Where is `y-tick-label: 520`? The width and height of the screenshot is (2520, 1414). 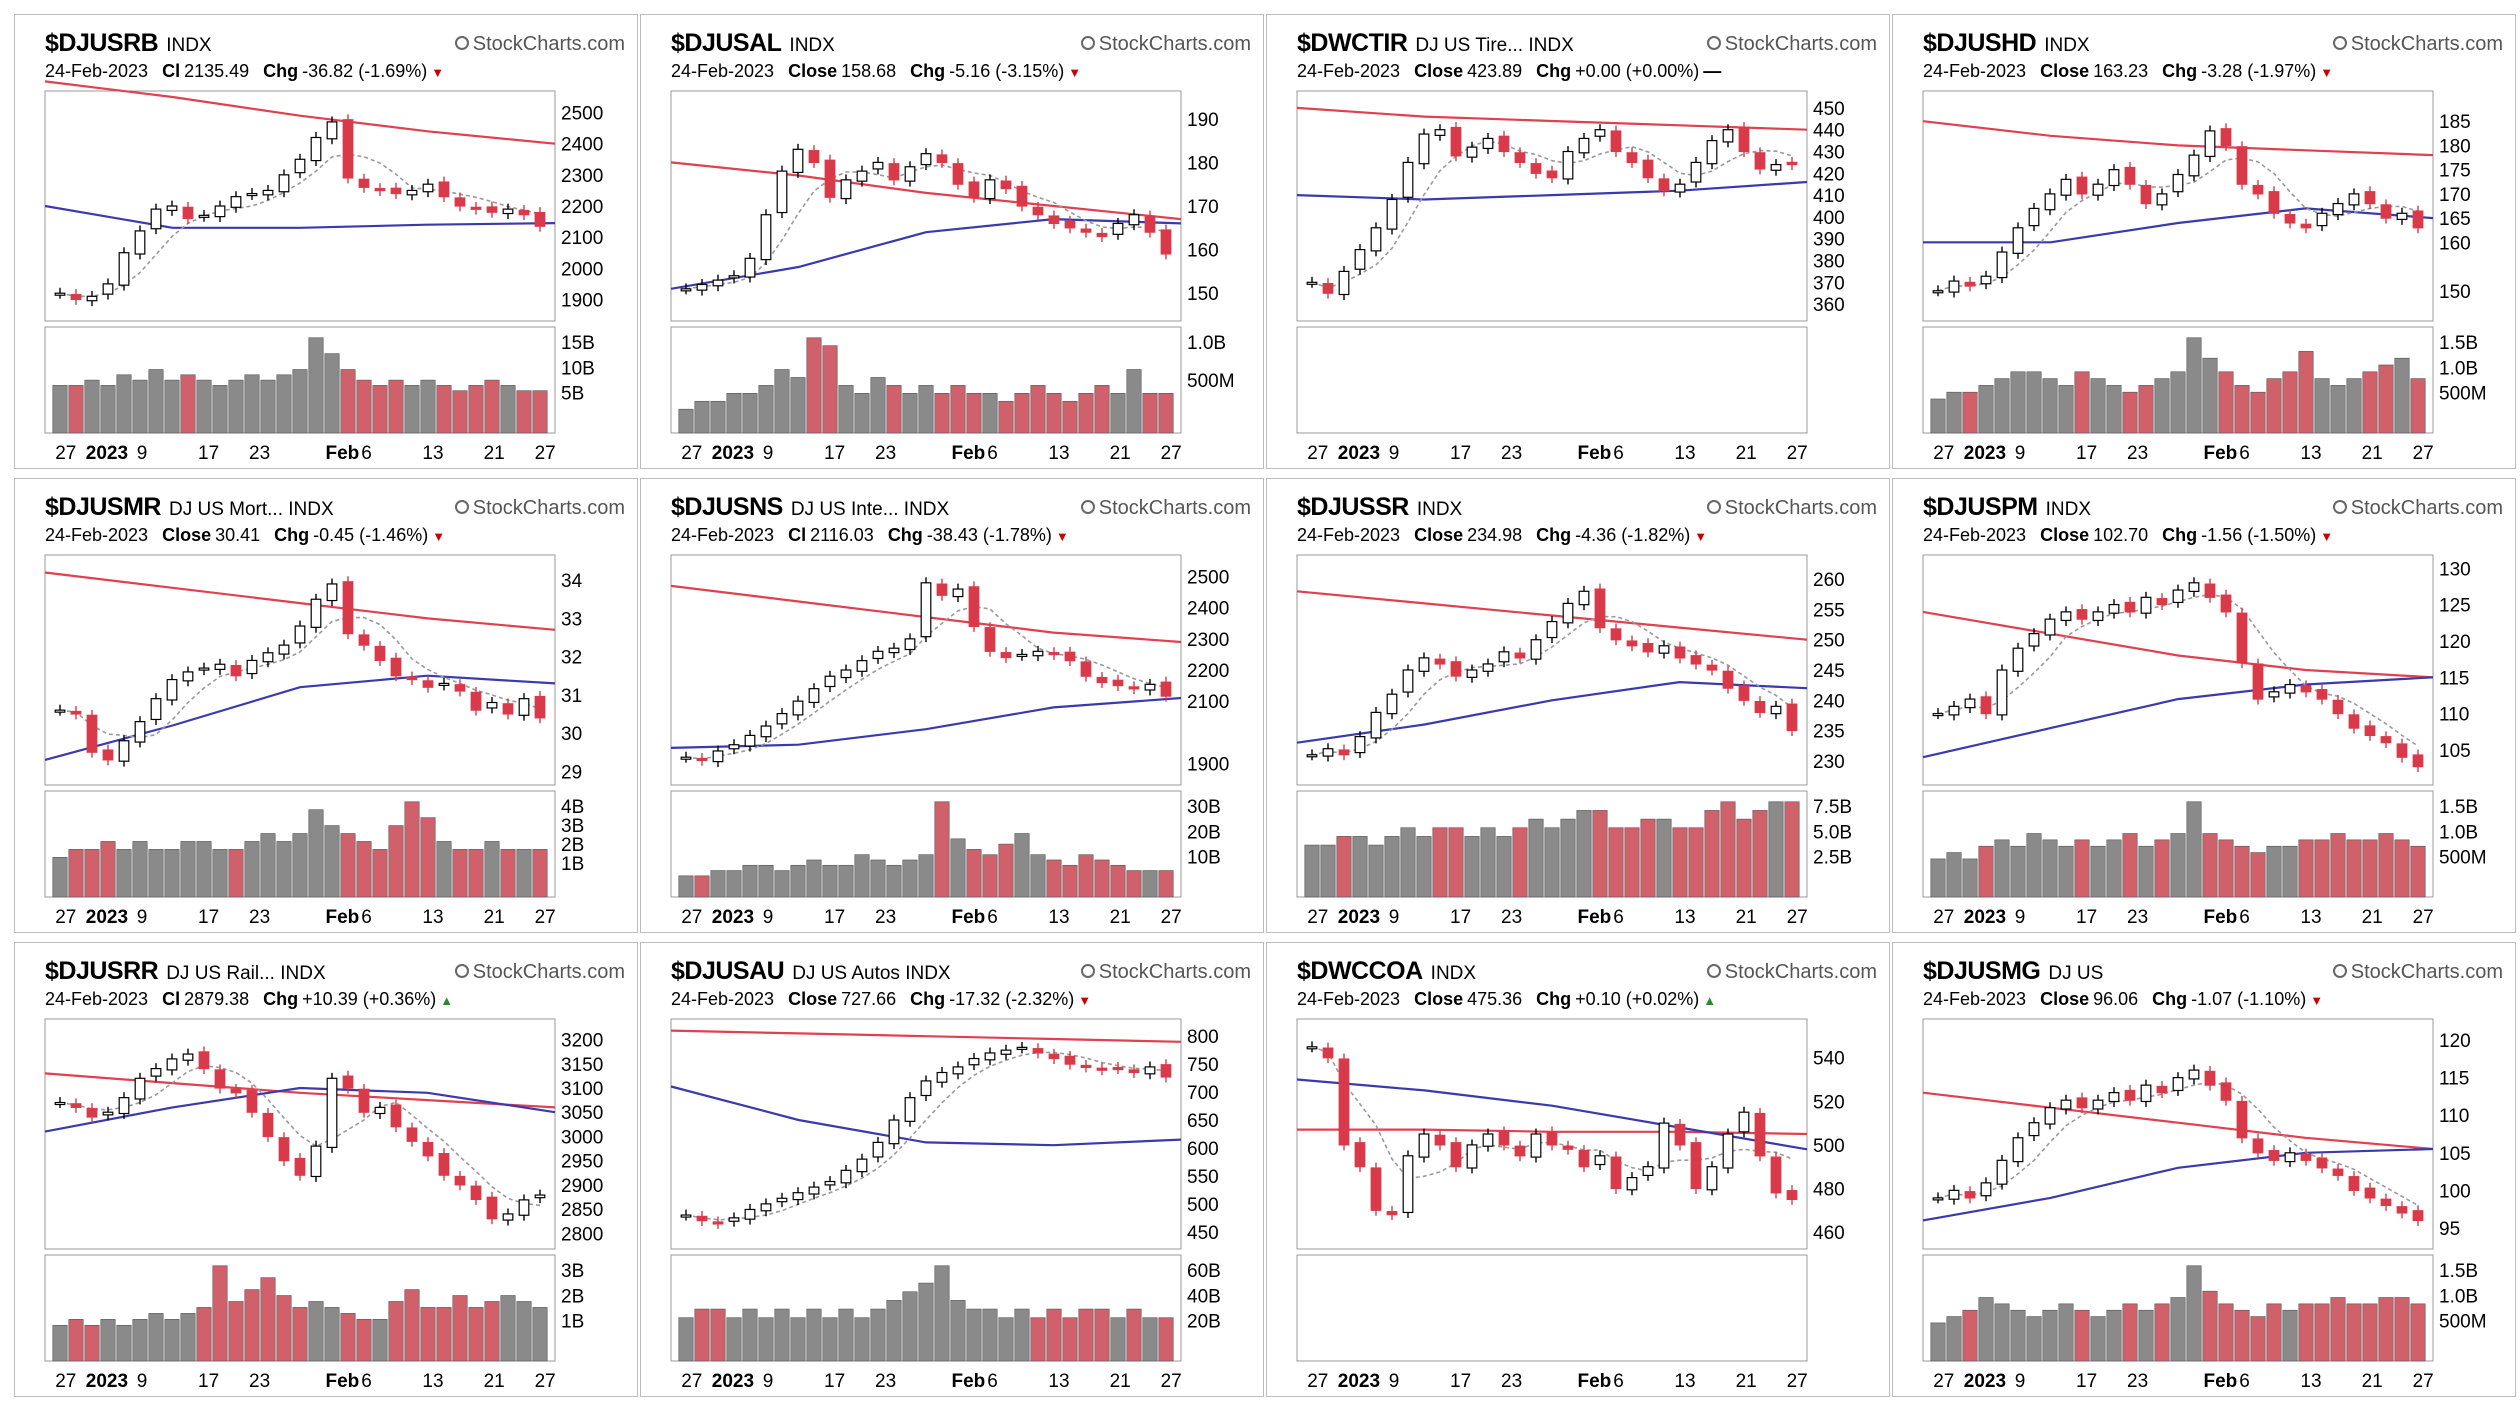 y-tick-label: 520 is located at coordinates (1829, 1102).